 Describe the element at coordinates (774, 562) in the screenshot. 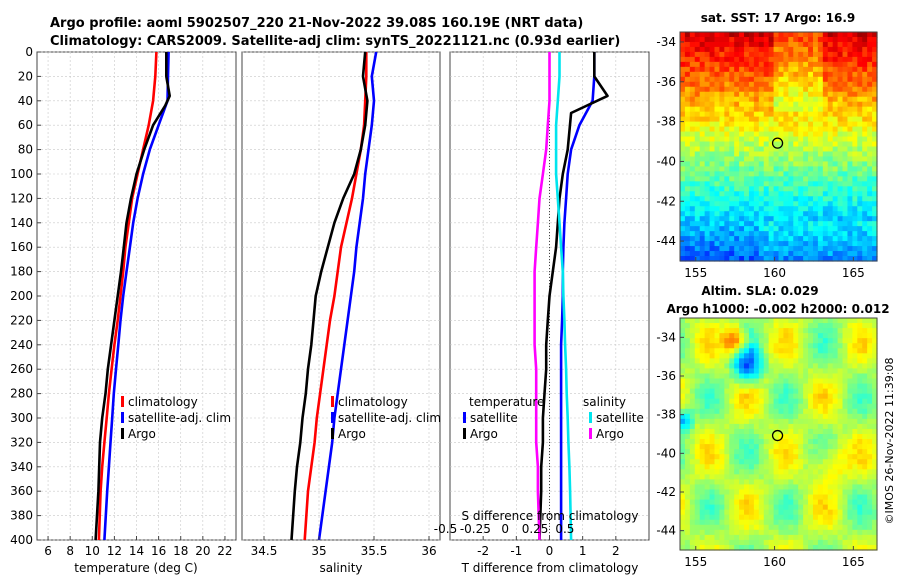

I see `map-x-tick-label: 160` at that location.